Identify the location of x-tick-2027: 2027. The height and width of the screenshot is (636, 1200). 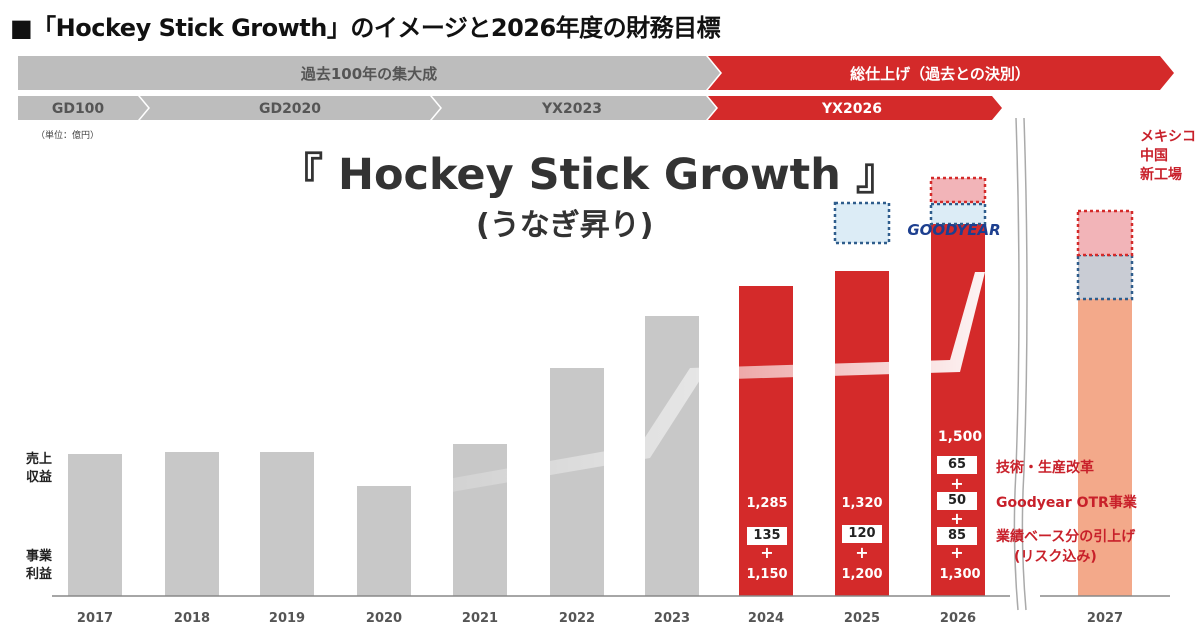
(1105, 618).